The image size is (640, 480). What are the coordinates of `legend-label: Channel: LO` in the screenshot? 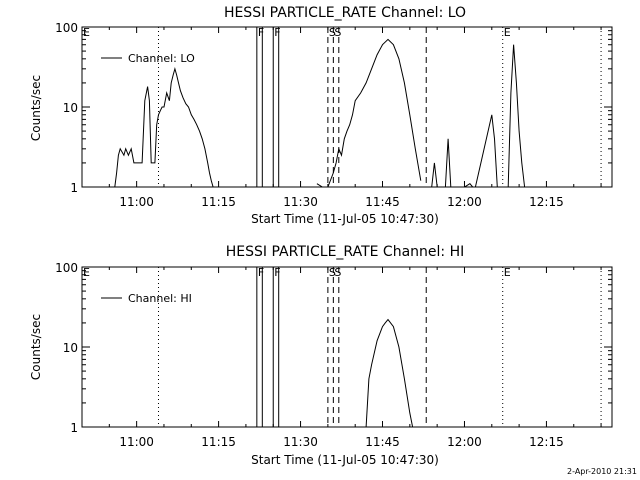 It's located at (161, 58).